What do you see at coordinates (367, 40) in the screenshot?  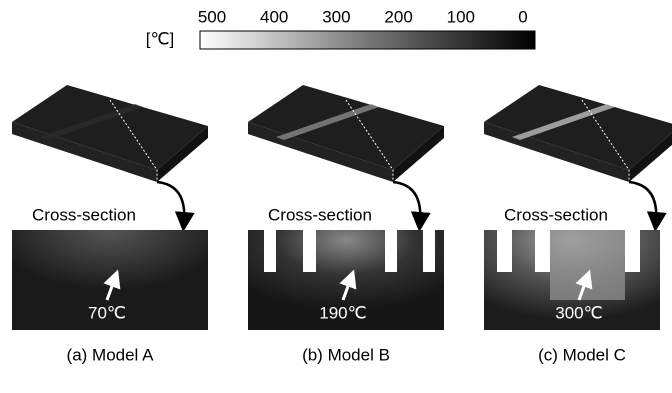 I see `colorbar` at bounding box center [367, 40].